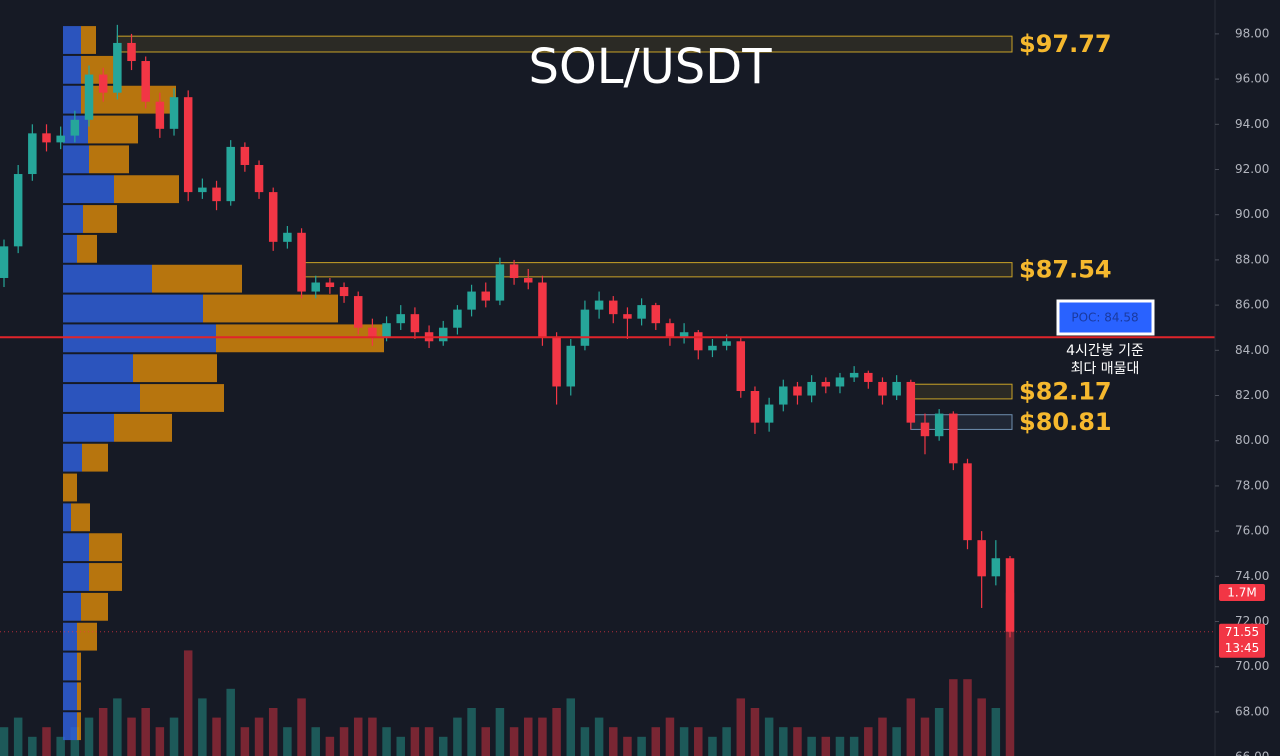  I want to click on y-tick-label: 94.00, so click(1252, 124).